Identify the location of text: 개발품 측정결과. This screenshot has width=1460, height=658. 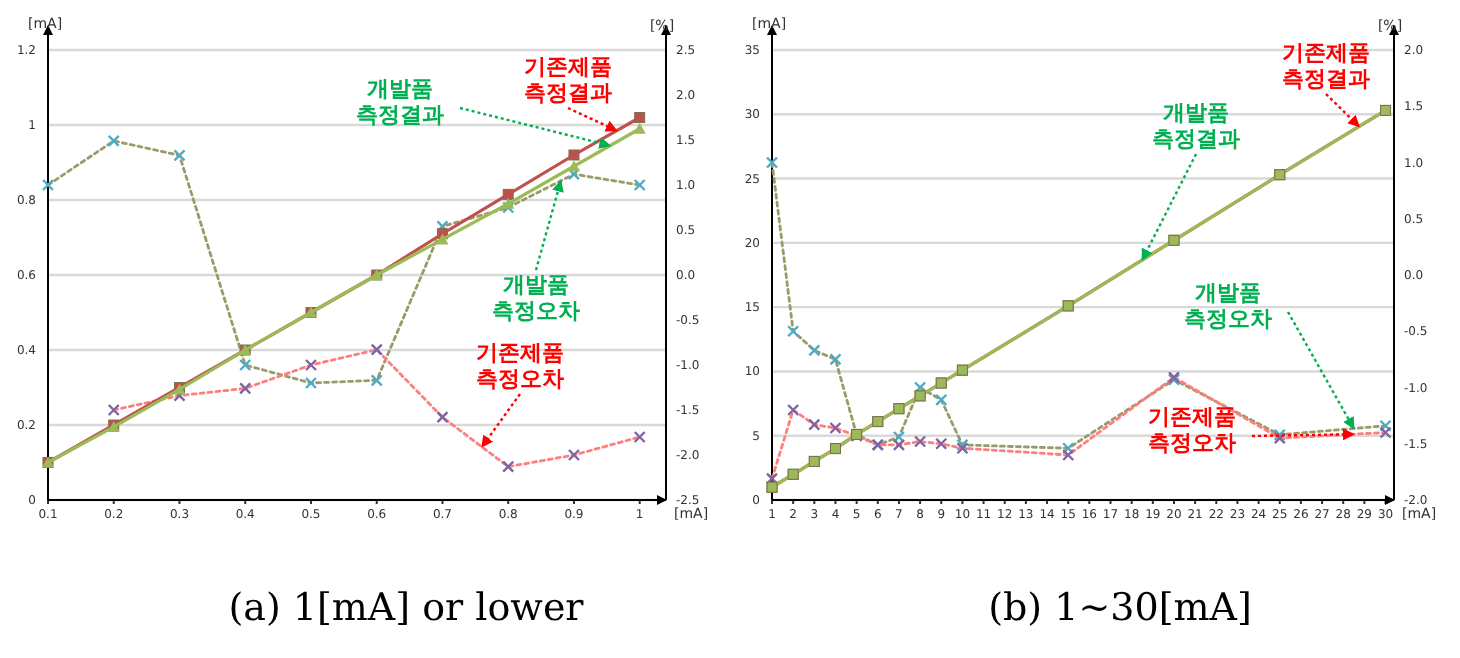
(400, 103).